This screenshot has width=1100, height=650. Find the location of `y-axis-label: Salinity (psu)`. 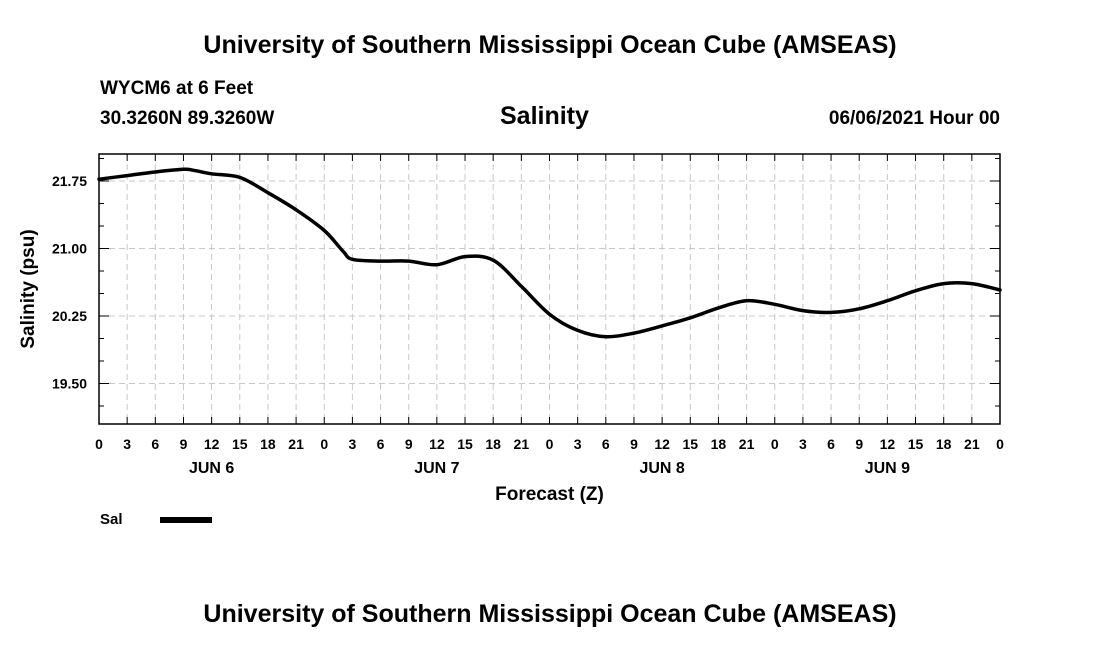

y-axis-label: Salinity (psu) is located at coordinates (28, 288).